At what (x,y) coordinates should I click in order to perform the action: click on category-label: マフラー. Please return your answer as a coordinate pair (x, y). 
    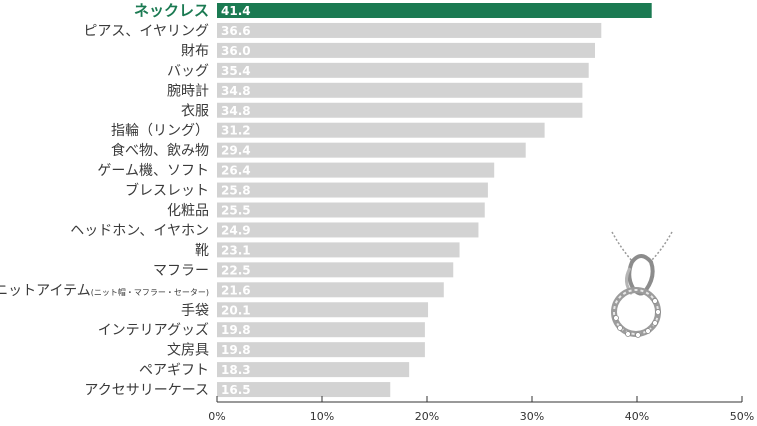
    Looking at the image, I should click on (181, 271).